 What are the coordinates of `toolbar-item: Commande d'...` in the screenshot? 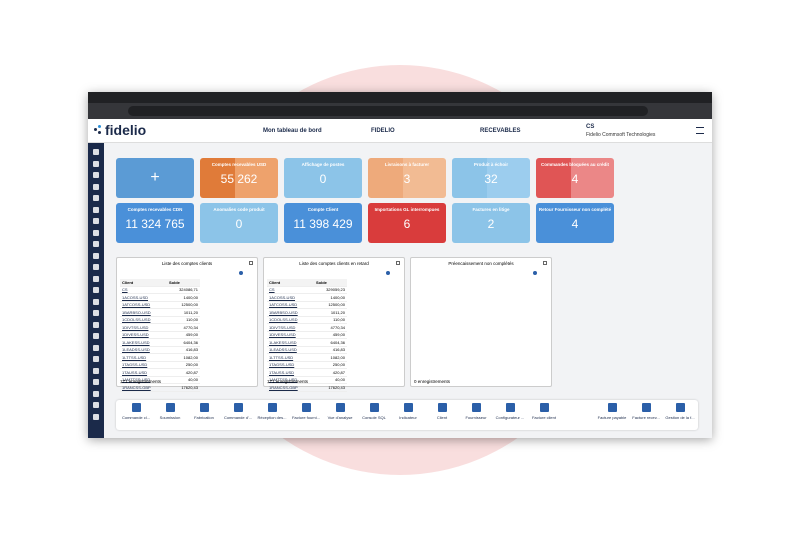 It's located at (238, 411).